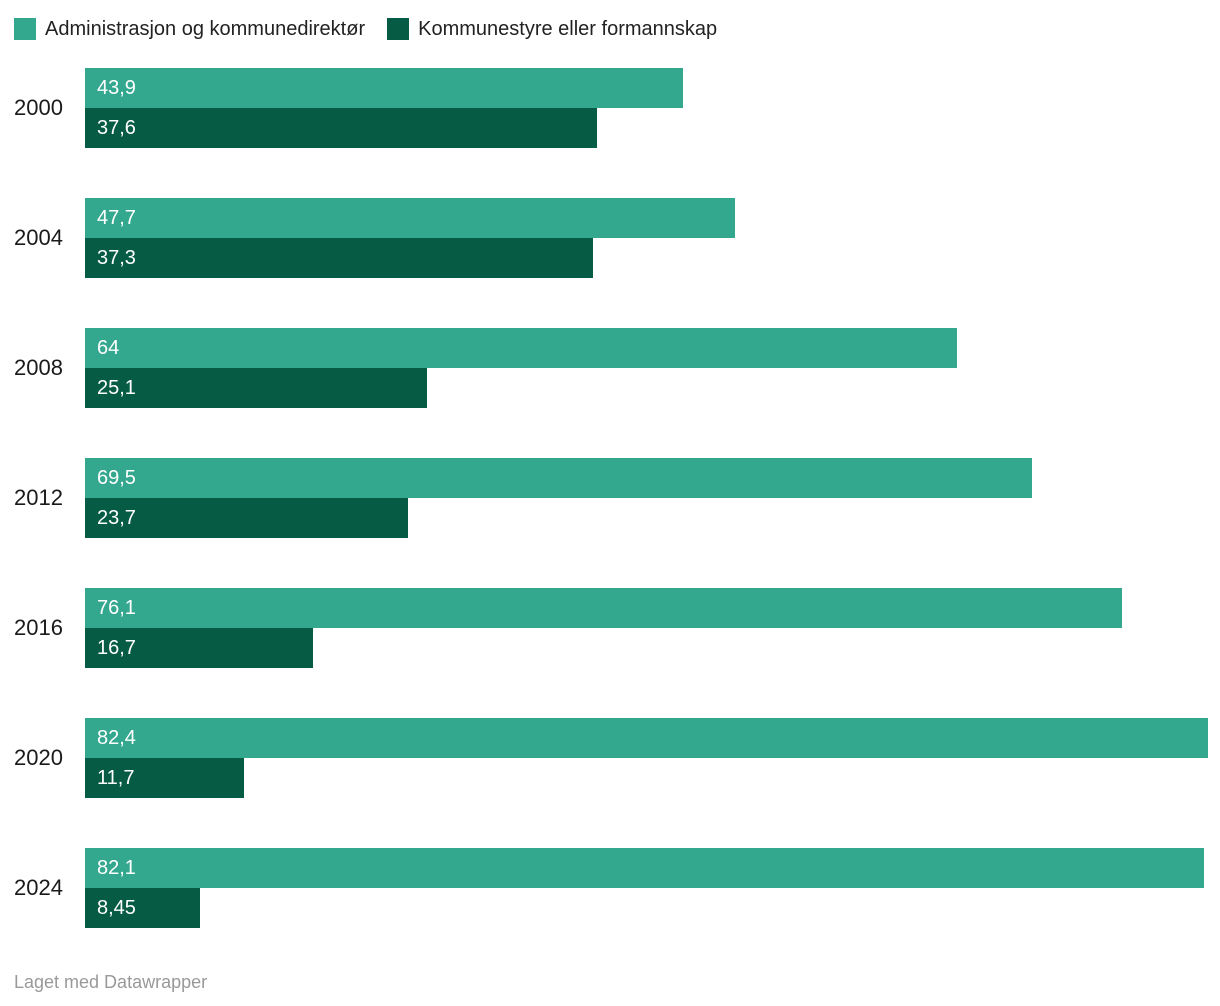 Image resolution: width=1220 pixels, height=1006 pixels. I want to click on bar-value-label: 64, so click(108, 348).